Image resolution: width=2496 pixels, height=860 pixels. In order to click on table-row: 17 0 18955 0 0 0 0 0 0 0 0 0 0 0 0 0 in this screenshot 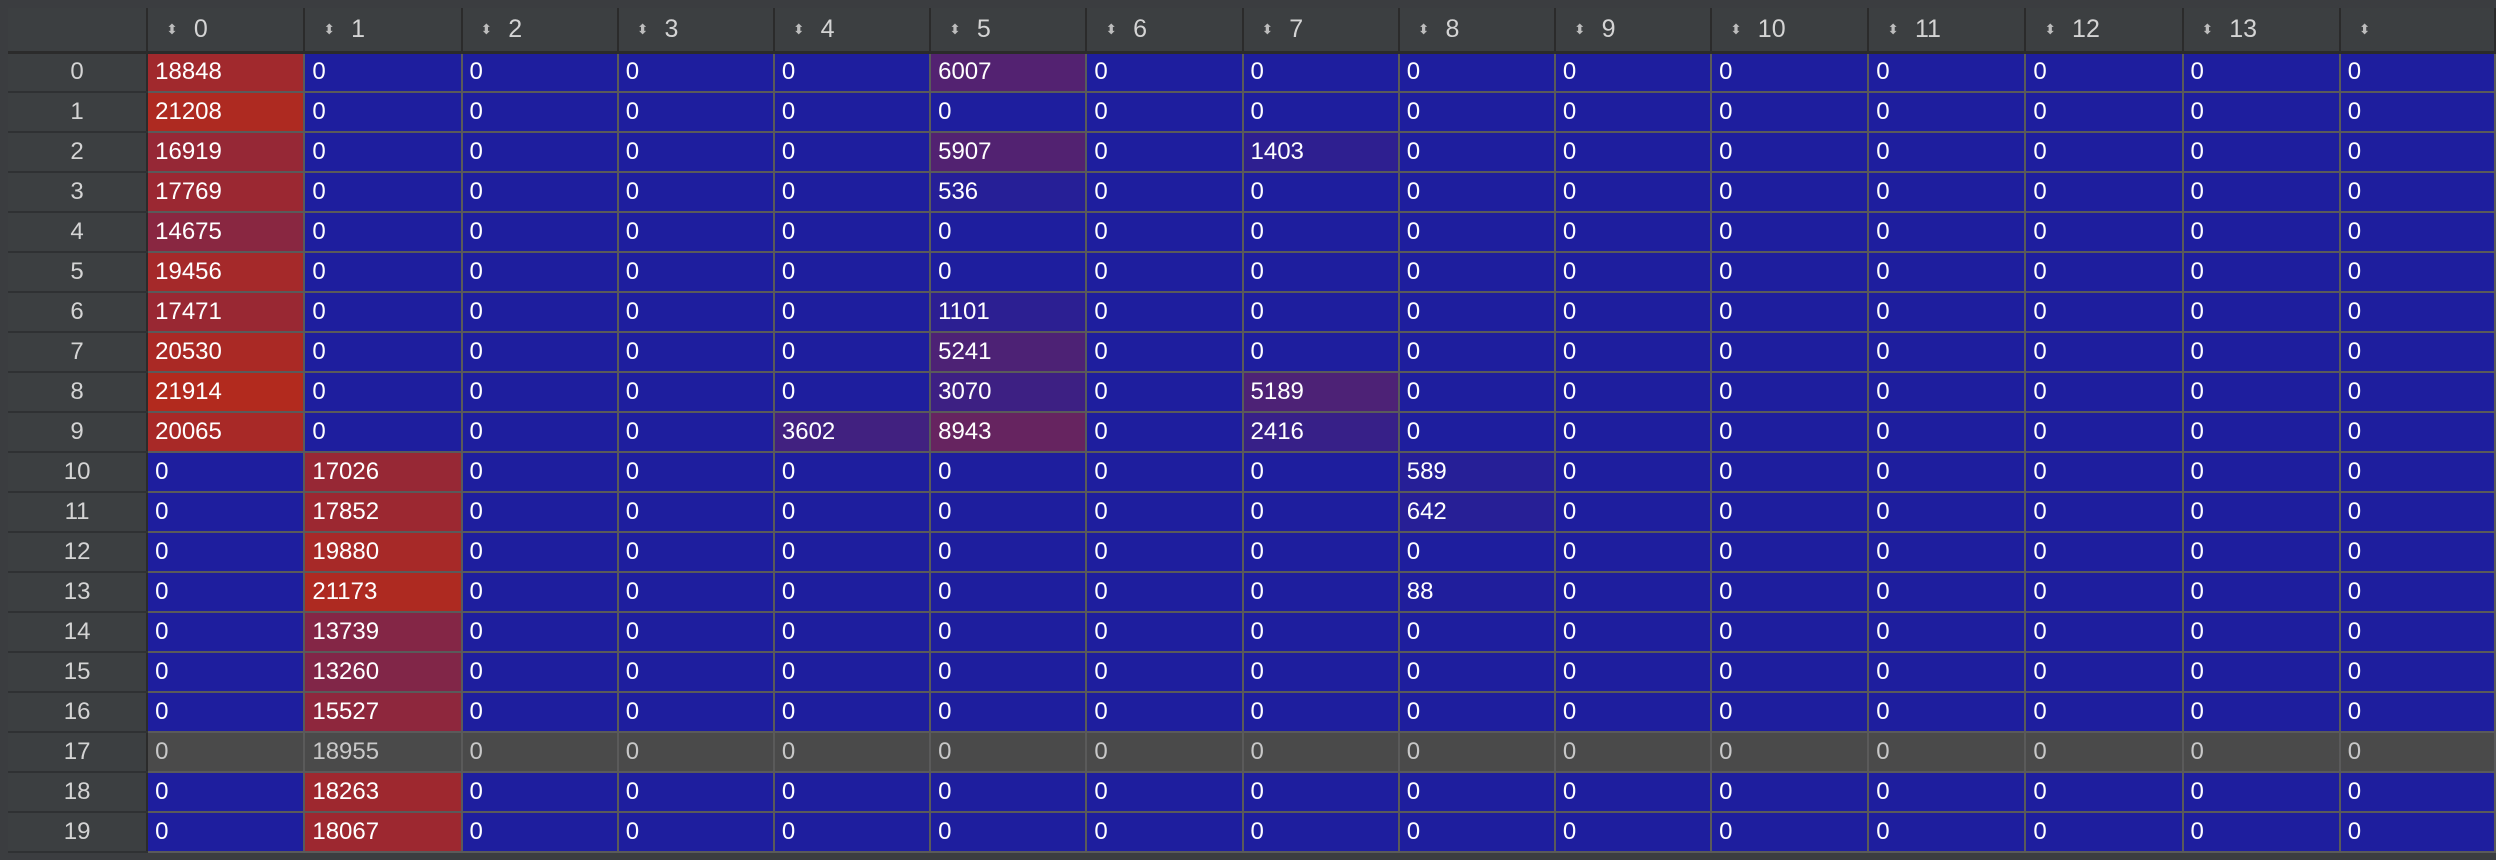, I will do `click(1252, 752)`.